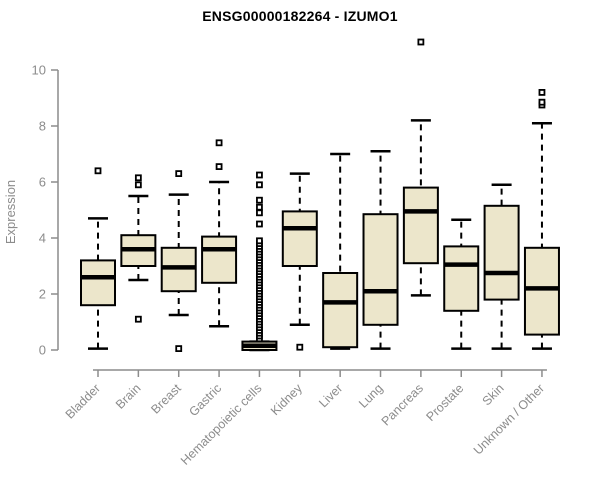 The width and height of the screenshot is (600, 500). What do you see at coordinates (39, 70) in the screenshot?
I see `y-tick-label: 10` at bounding box center [39, 70].